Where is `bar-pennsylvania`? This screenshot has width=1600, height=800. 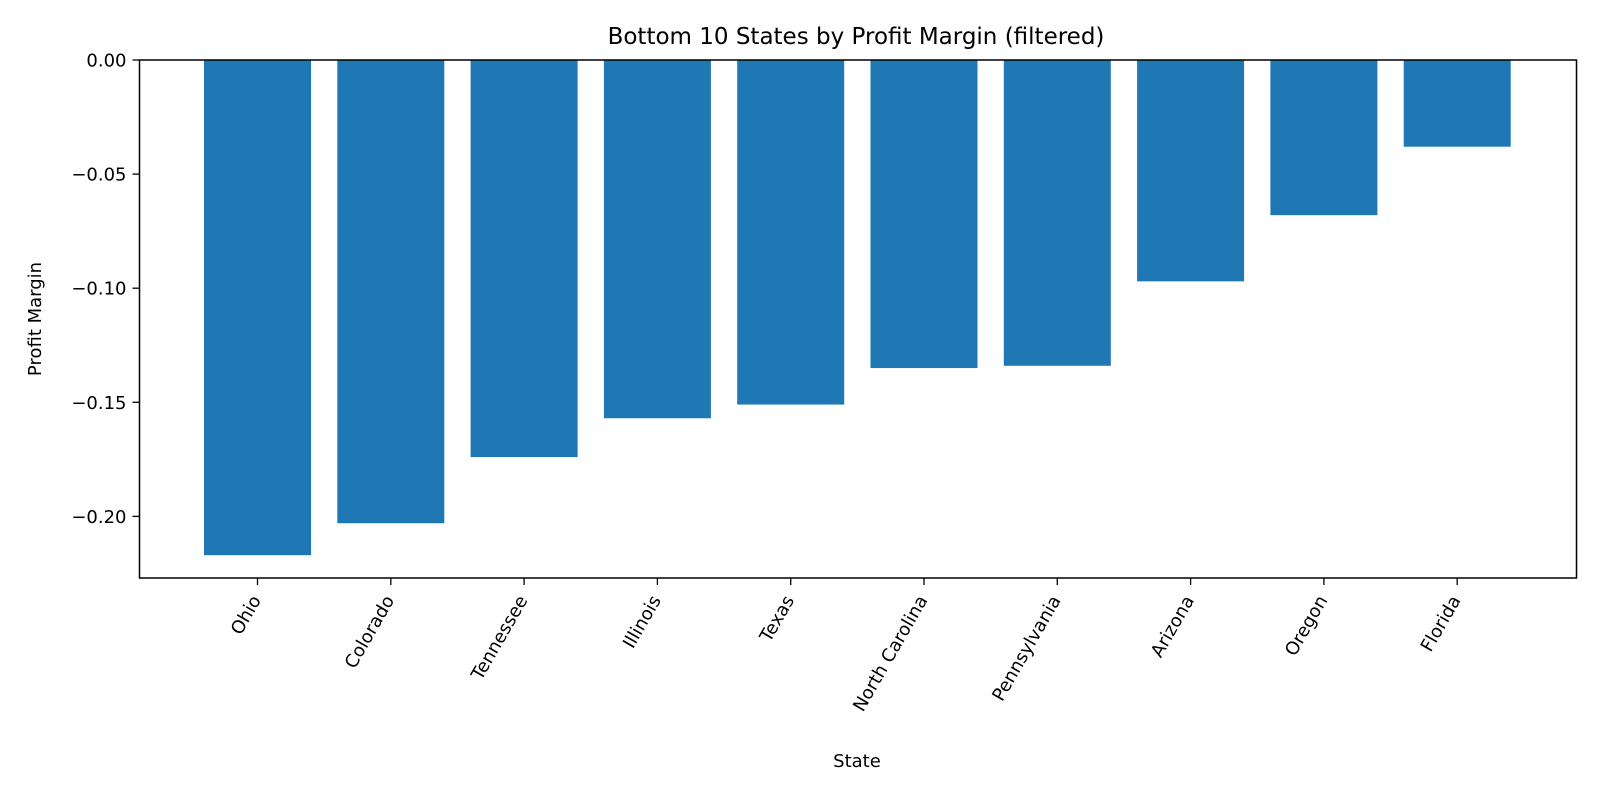
bar-pennsylvania is located at coordinates (1057, 213).